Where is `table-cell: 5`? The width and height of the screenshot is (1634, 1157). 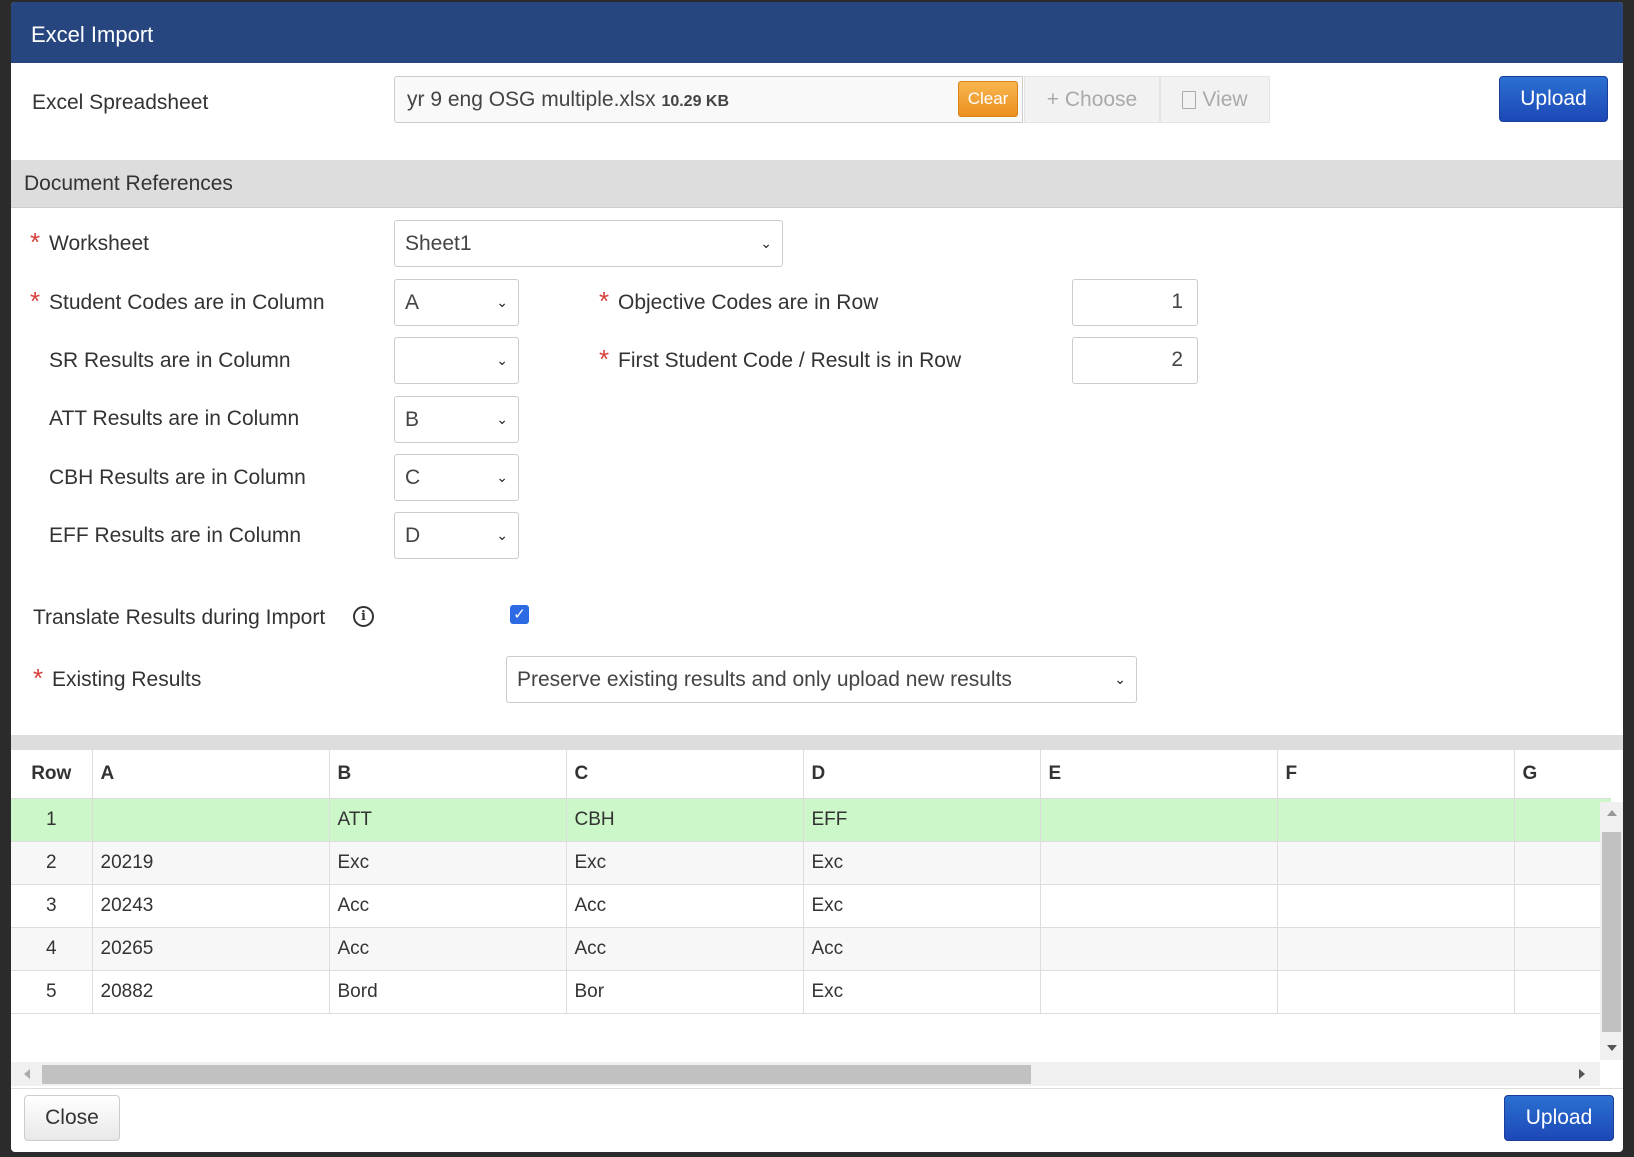 table-cell: 5 is located at coordinates (52, 992).